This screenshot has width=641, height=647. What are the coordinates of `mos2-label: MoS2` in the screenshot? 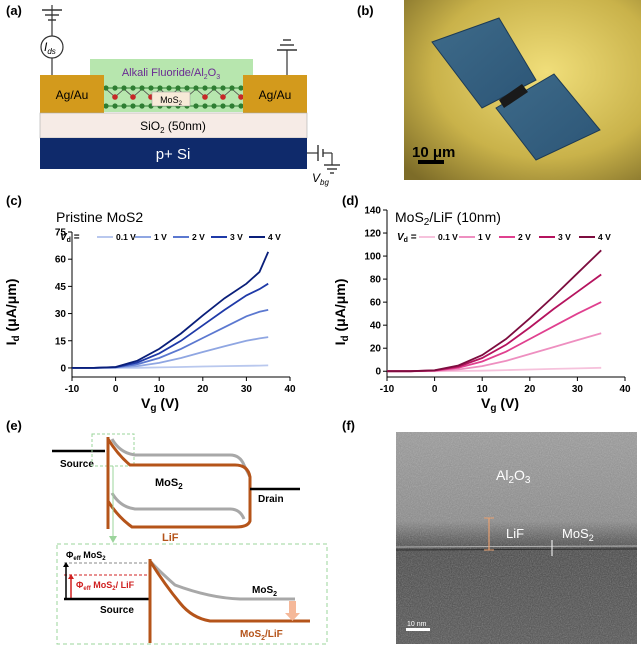 It's located at (578, 534).